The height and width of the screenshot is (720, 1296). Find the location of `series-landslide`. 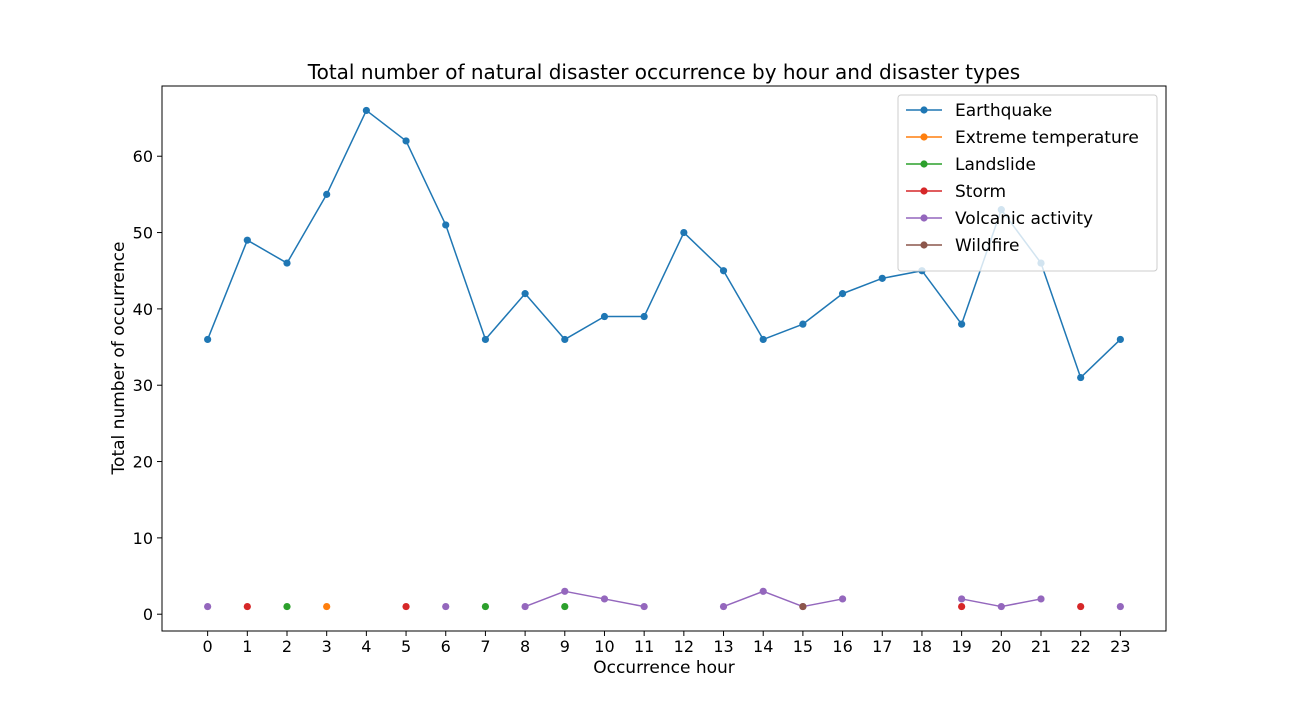

series-landslide is located at coordinates (426, 606).